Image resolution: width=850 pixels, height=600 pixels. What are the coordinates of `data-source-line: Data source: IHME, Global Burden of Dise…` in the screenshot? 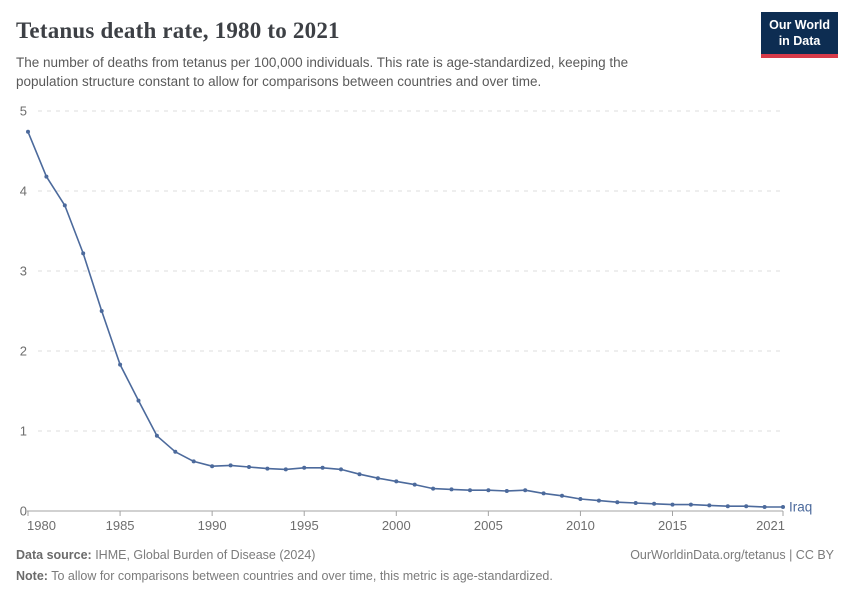 It's located at (165, 555).